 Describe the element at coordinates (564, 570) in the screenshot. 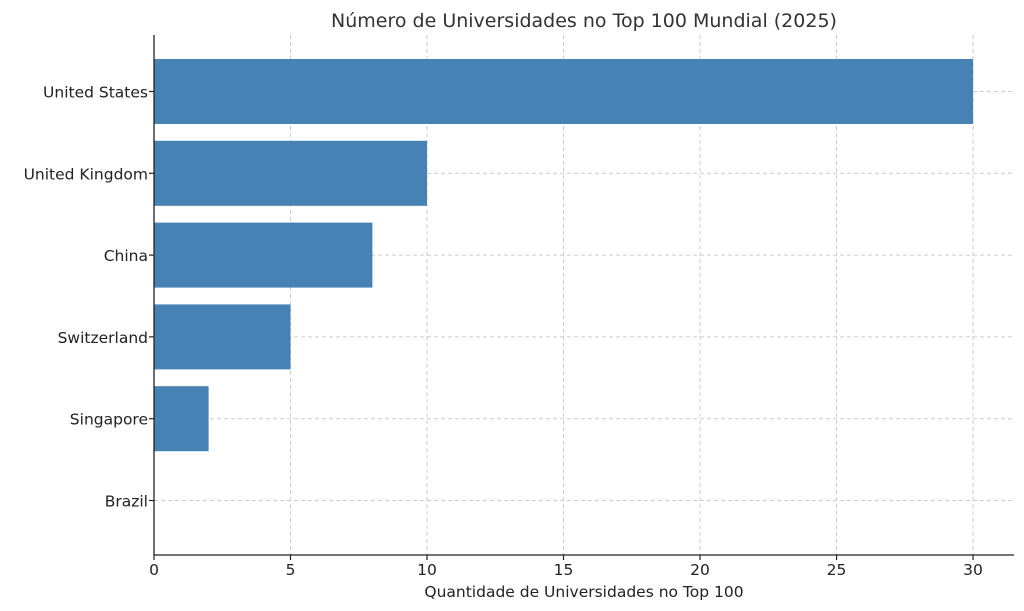

I see `x-tick-label: 15` at that location.